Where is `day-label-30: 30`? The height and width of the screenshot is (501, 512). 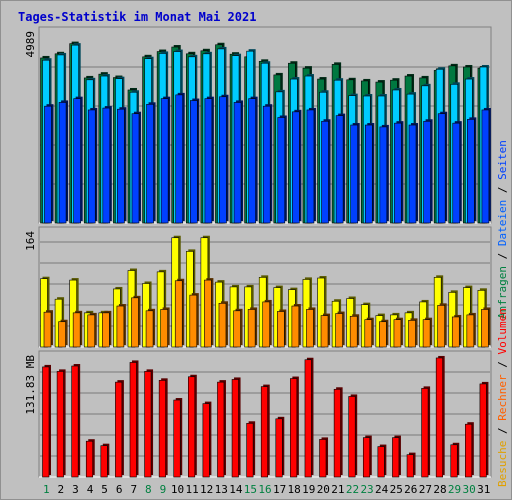 day-label-30: 30 is located at coordinates (469, 489).